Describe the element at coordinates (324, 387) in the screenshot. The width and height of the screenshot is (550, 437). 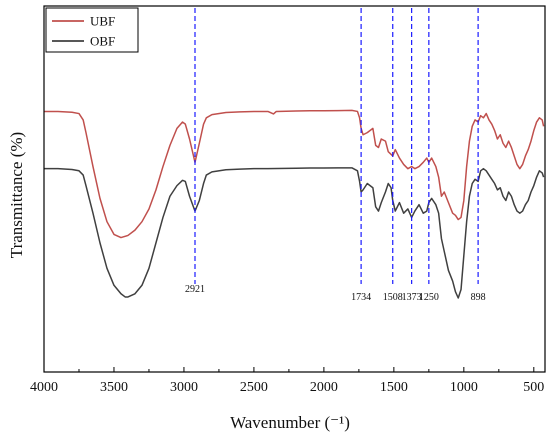
I see `x-tick-label-2000: 2000` at that location.